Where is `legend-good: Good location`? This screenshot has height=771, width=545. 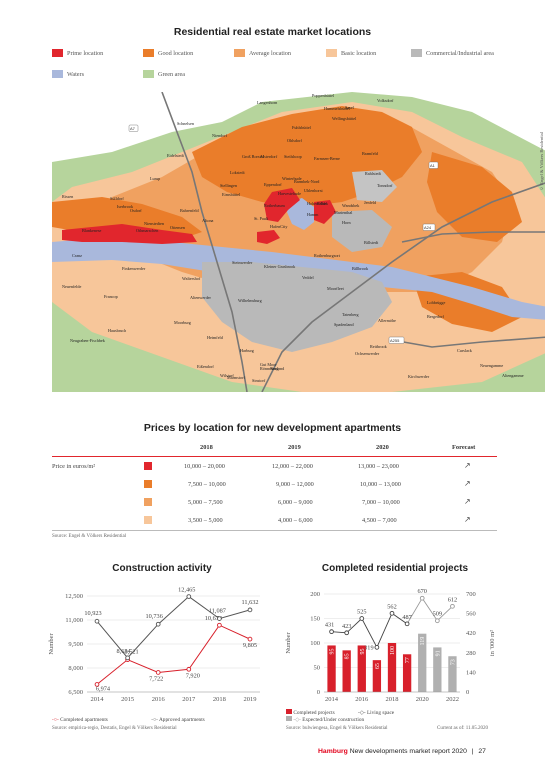 legend-good: Good location is located at coordinates (168, 53).